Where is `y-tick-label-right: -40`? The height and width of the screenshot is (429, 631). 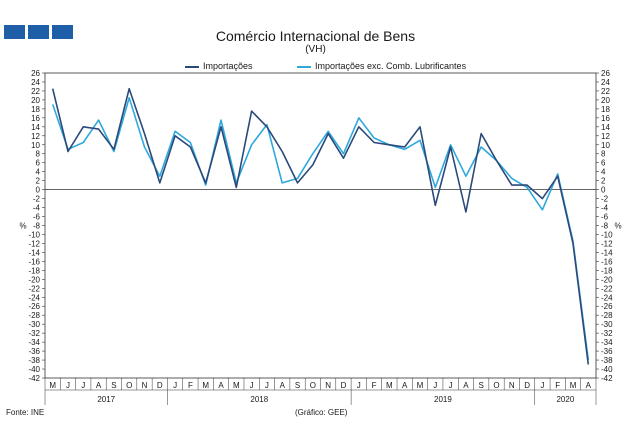 y-tick-label-right: -40 is located at coordinates (607, 369).